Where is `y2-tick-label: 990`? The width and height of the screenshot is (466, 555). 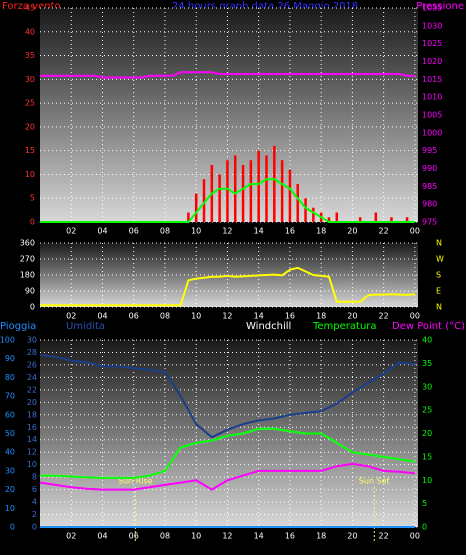
y2-tick-label: 990 is located at coordinates (429, 168).